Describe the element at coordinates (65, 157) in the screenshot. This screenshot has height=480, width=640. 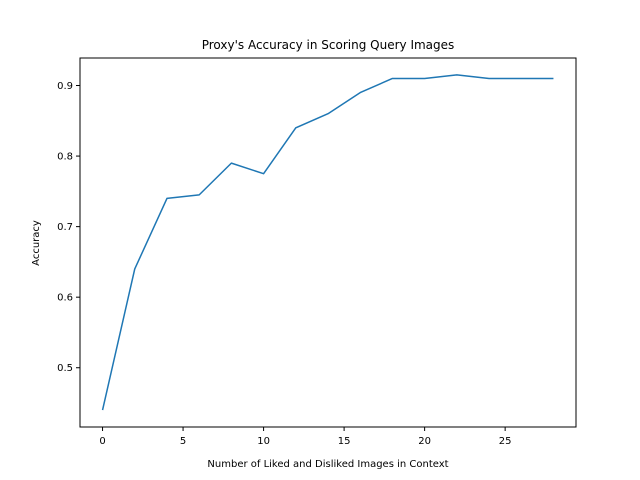
I see `y-tick-label: 0.8` at that location.